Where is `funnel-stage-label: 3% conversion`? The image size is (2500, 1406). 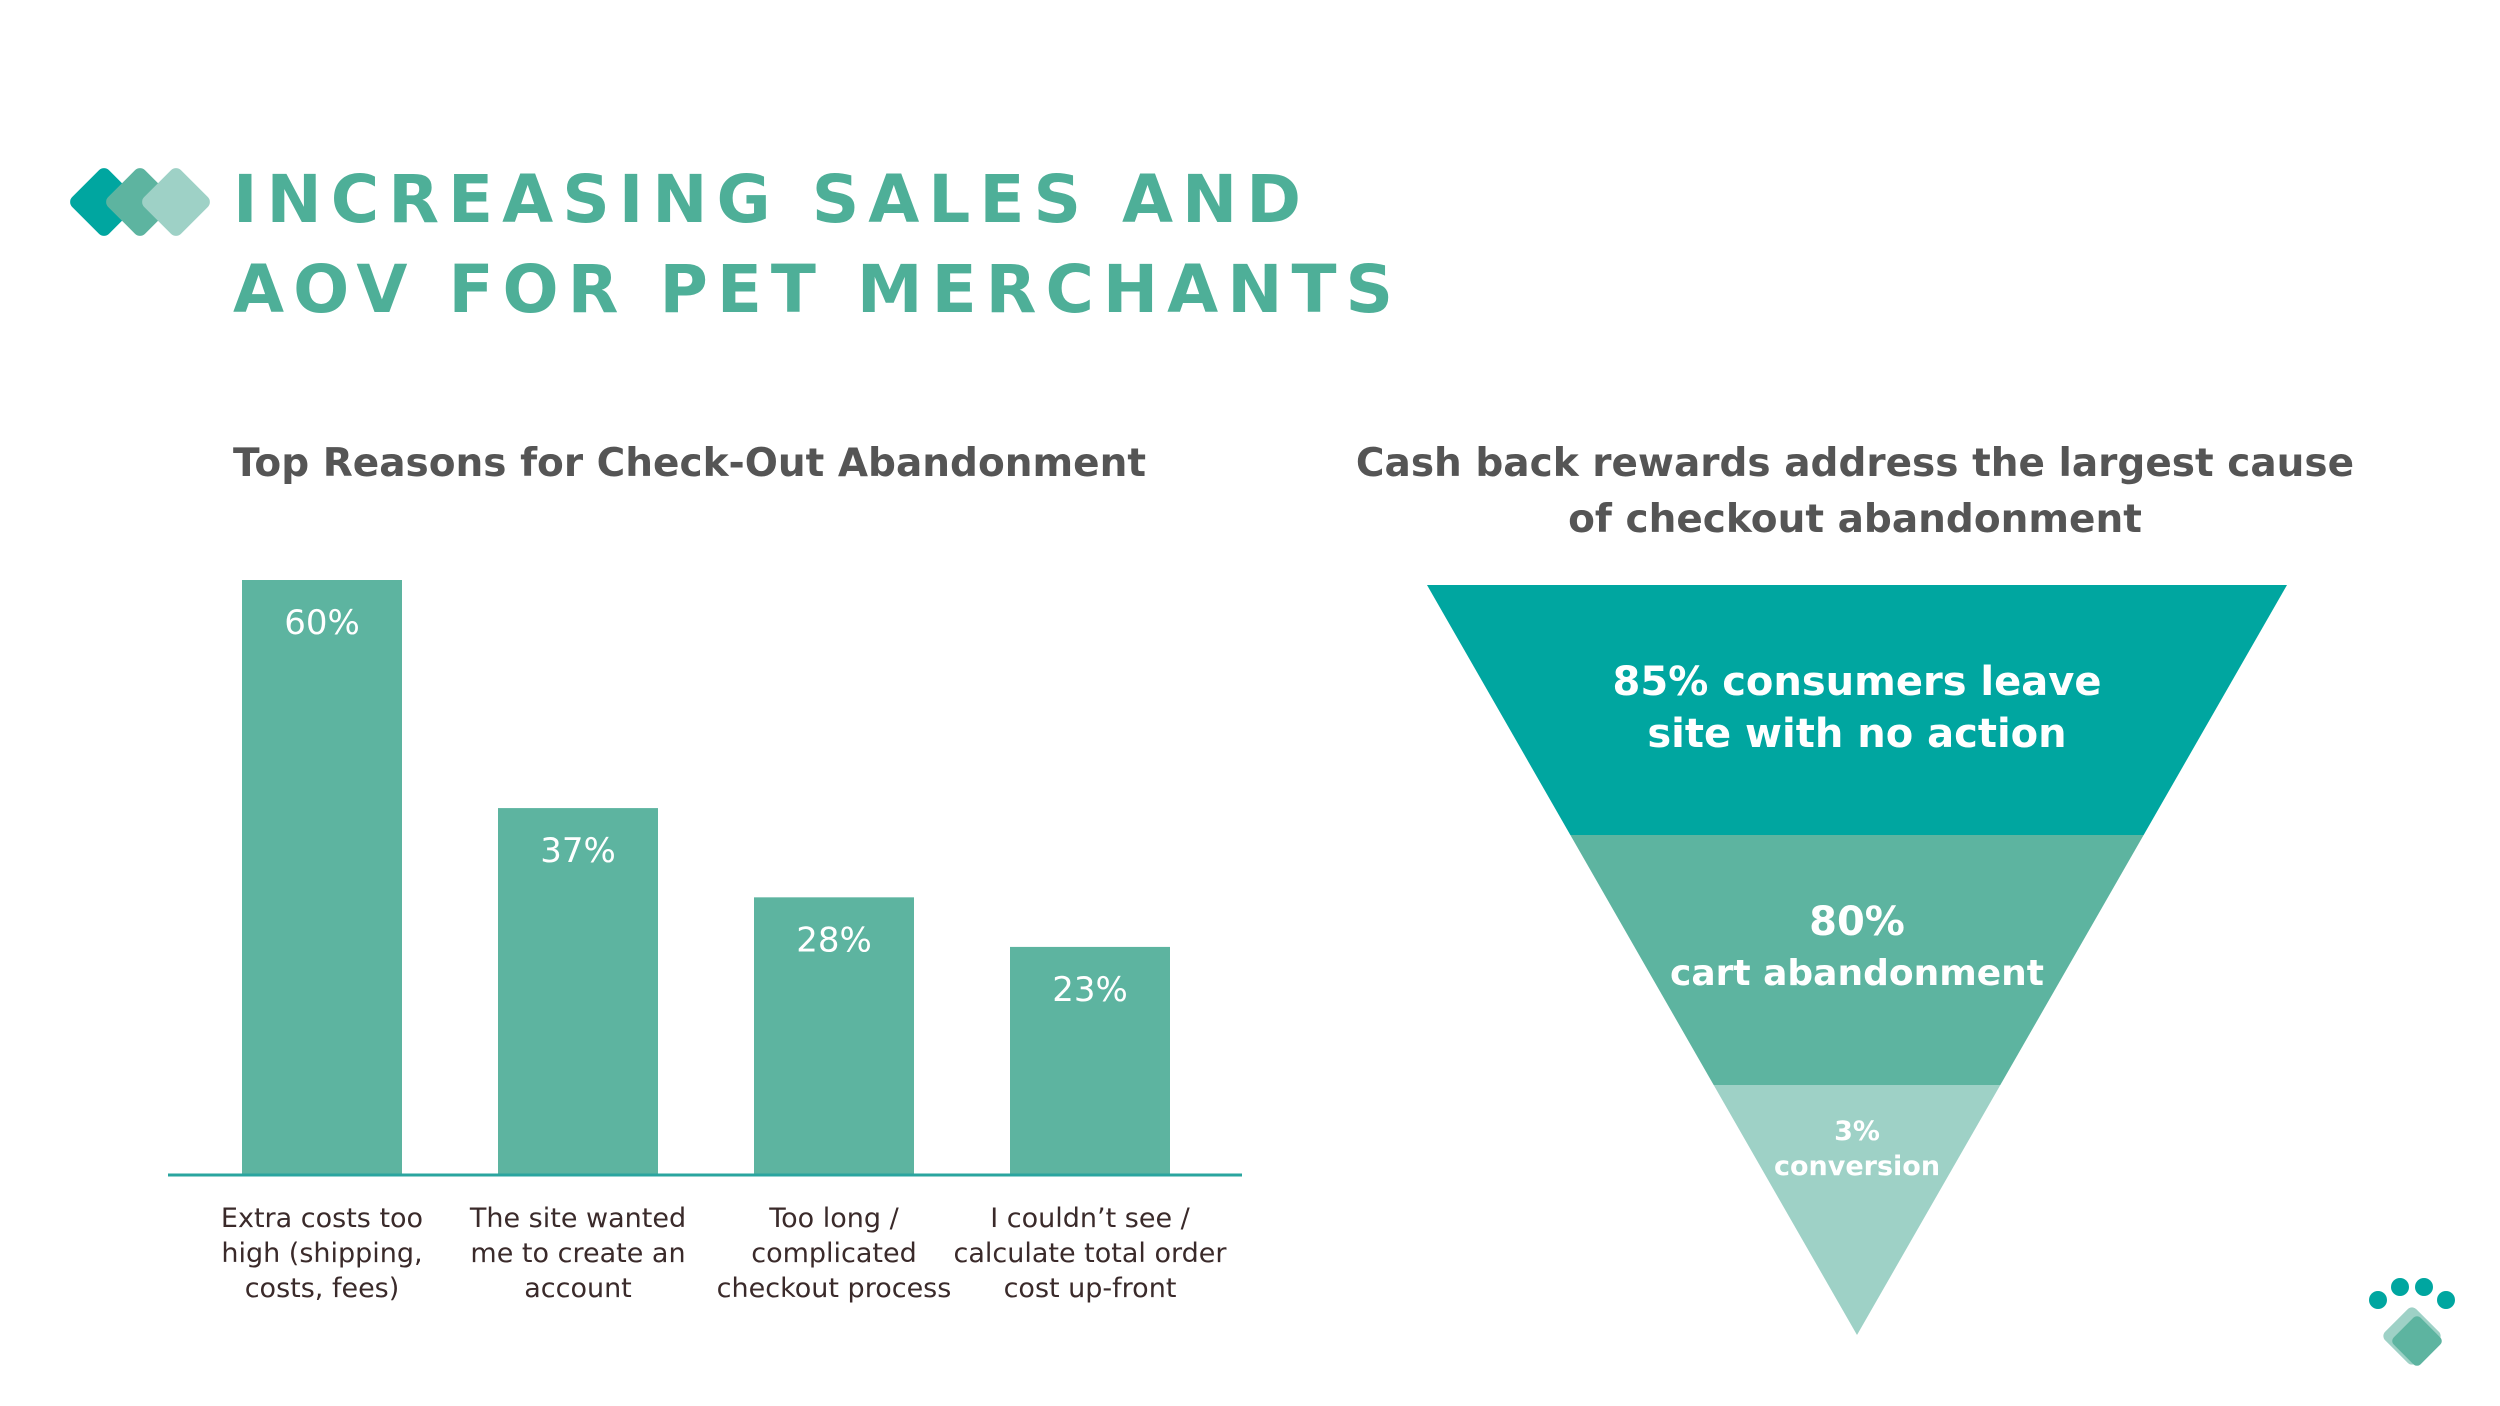 funnel-stage-label: 3% conversion is located at coordinates (1857, 1149).